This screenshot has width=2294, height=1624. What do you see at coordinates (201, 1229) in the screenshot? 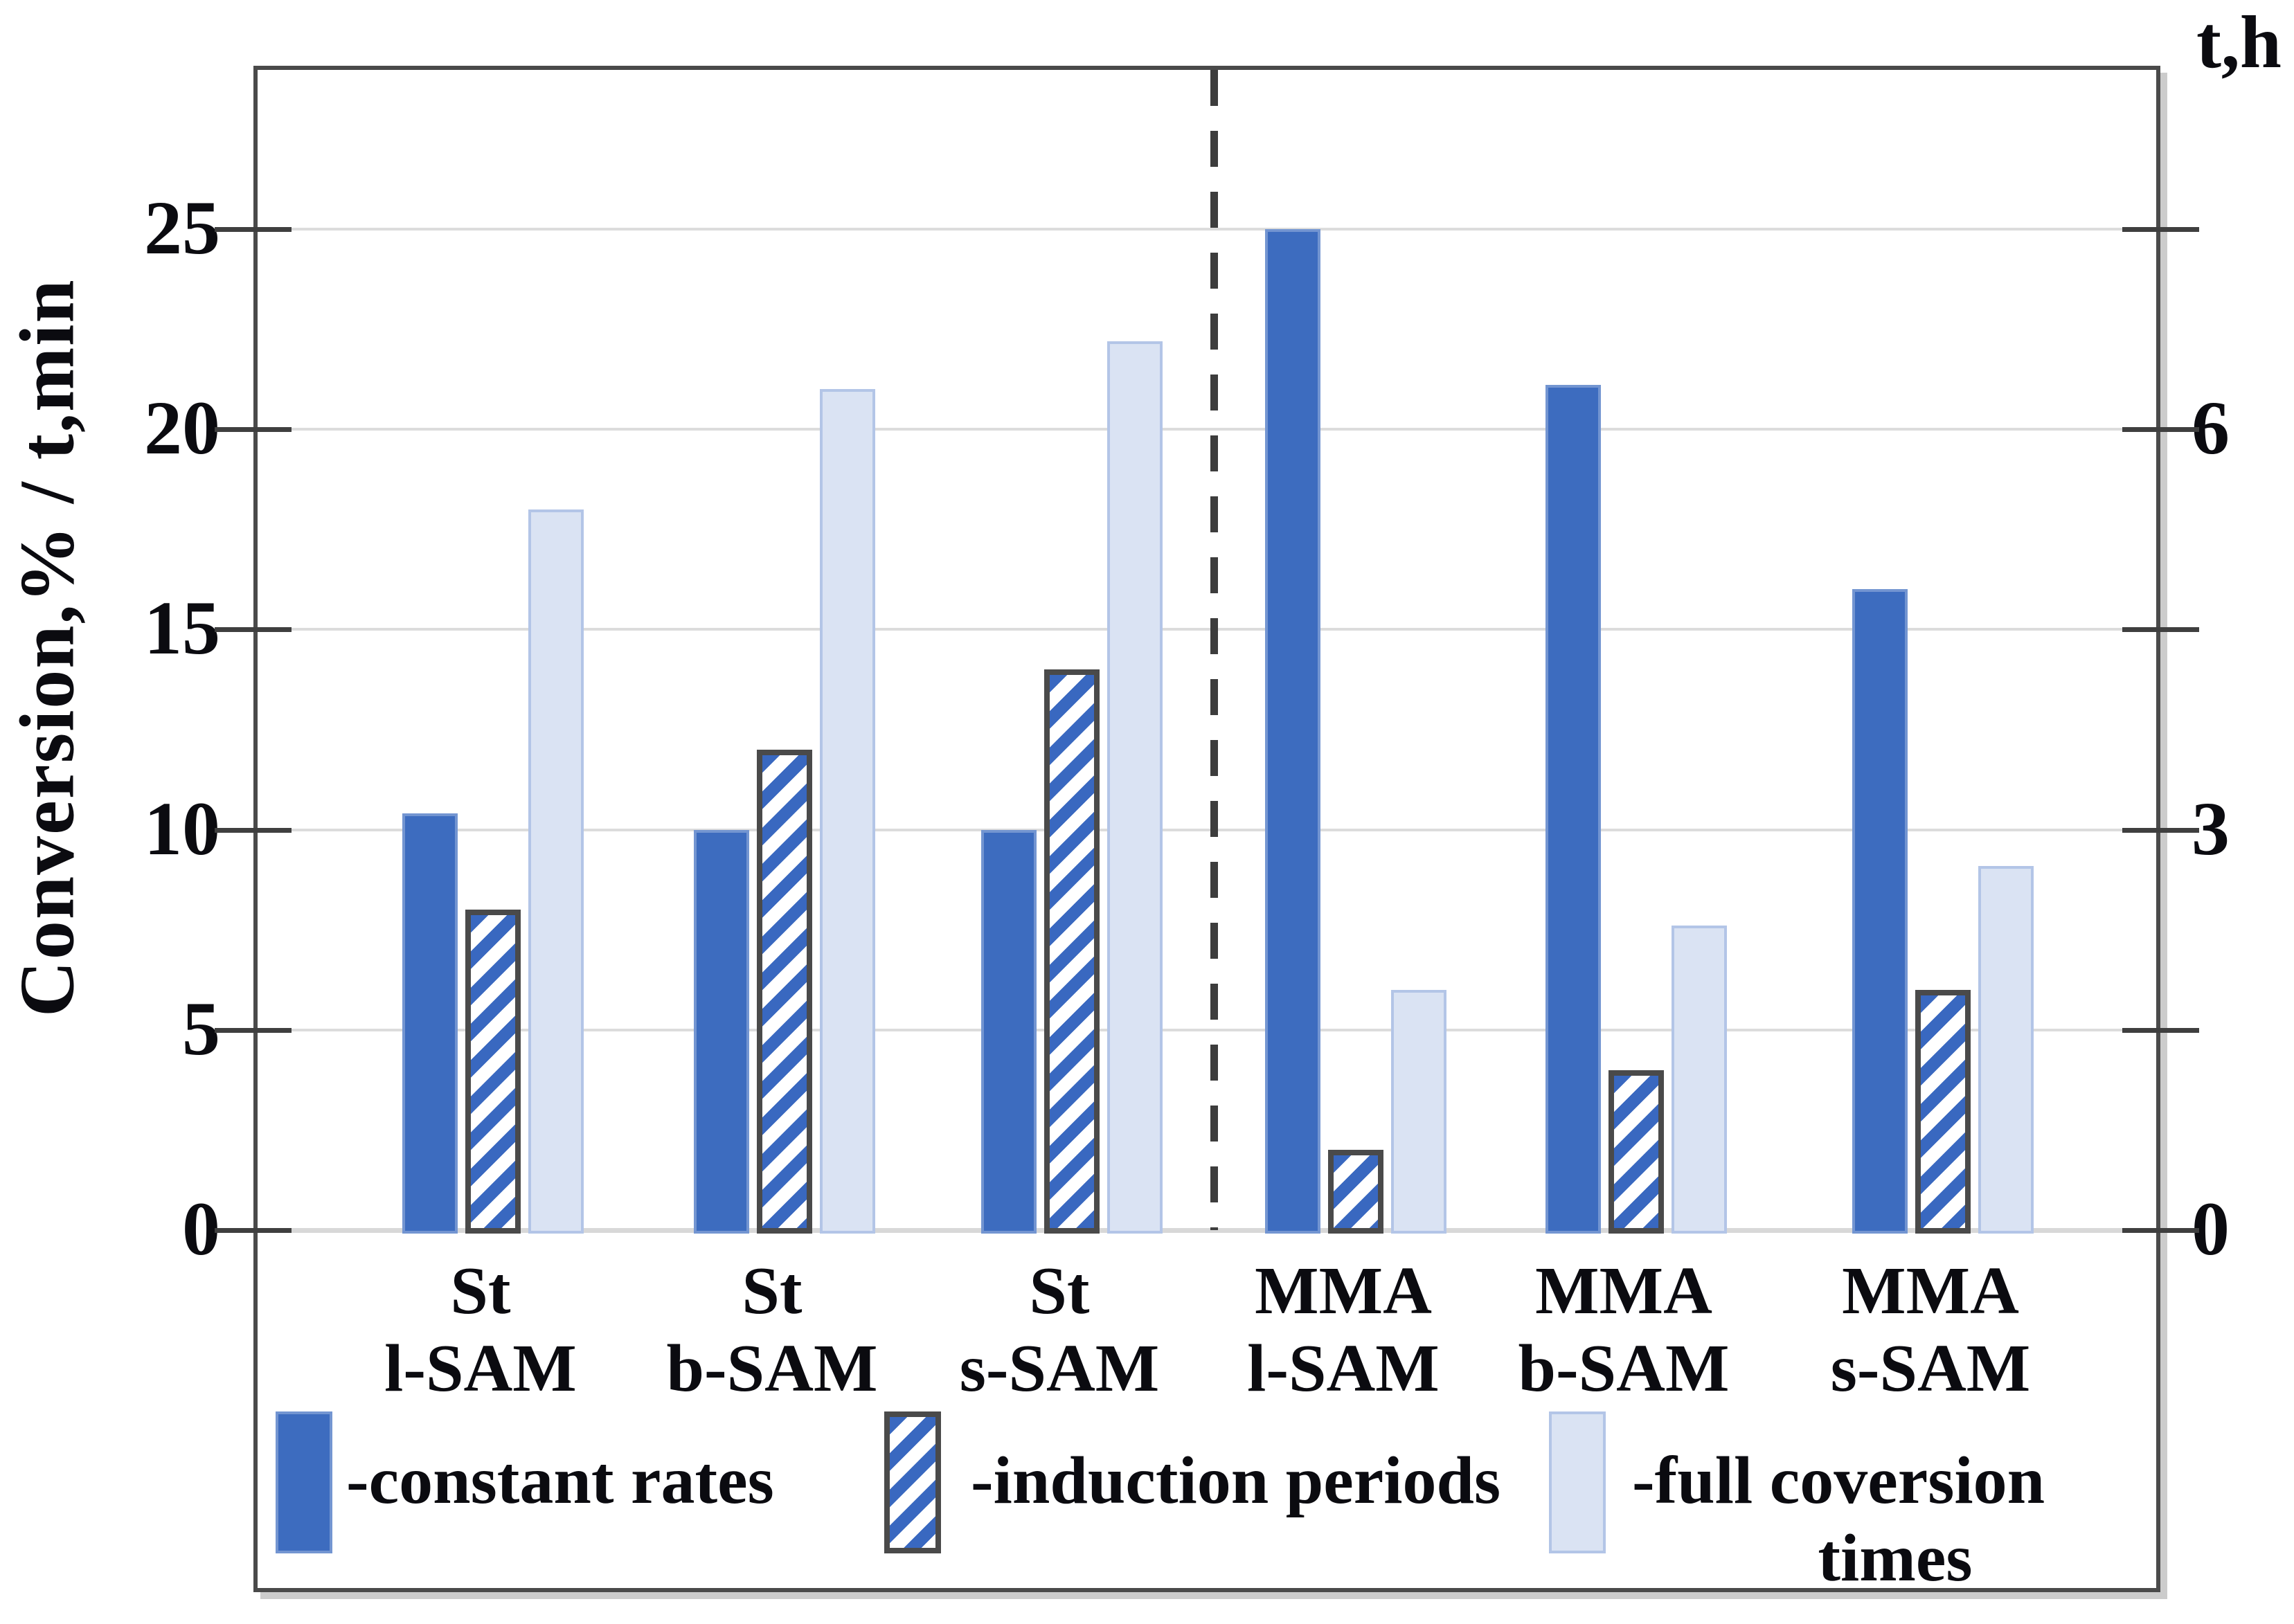
I see `left-axis-label-0: 0` at bounding box center [201, 1229].